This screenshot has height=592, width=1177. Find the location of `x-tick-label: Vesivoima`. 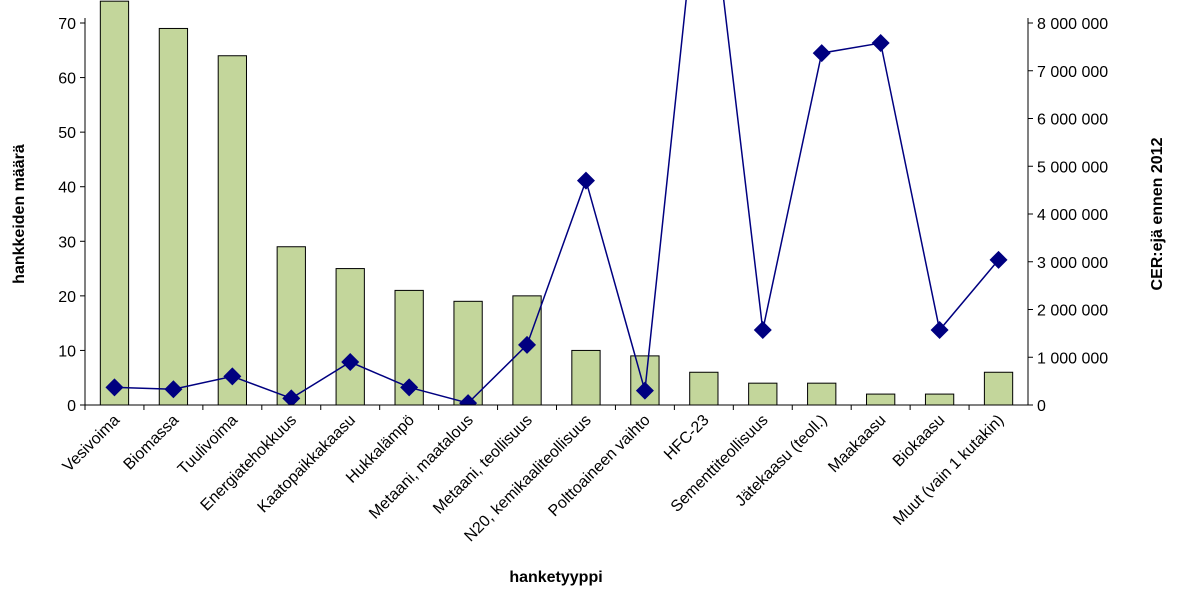

x-tick-label: Vesivoima is located at coordinates (92, 444).